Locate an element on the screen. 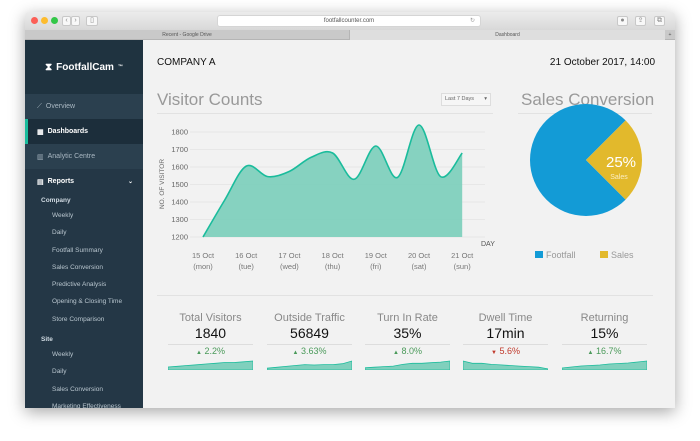 This screenshot has height=441, width=700. bar-chart-icon: ▥ is located at coordinates (40, 157).